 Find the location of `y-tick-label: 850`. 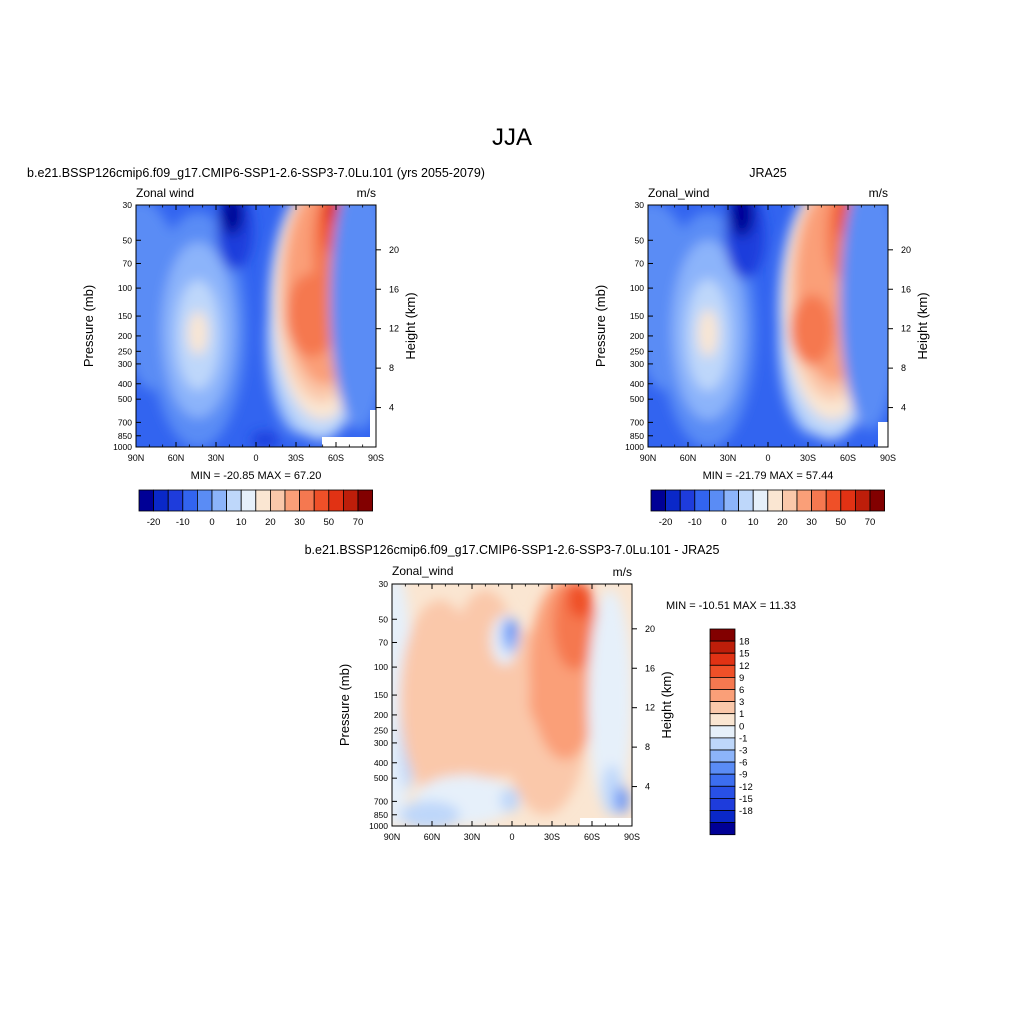

y-tick-label: 850 is located at coordinates (381, 815).